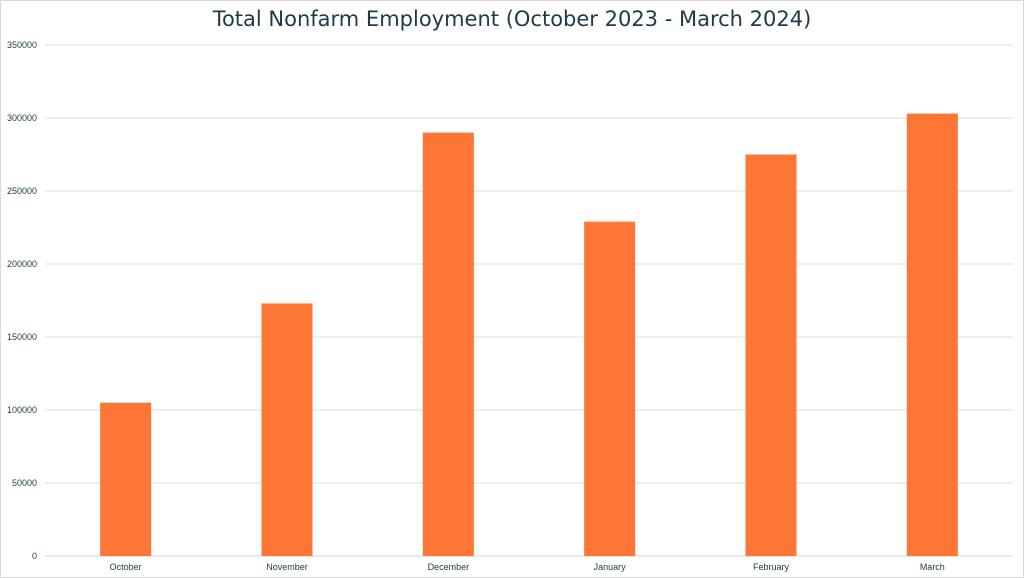  Describe the element at coordinates (22, 191) in the screenshot. I see `y-tick-label: 250000` at that location.